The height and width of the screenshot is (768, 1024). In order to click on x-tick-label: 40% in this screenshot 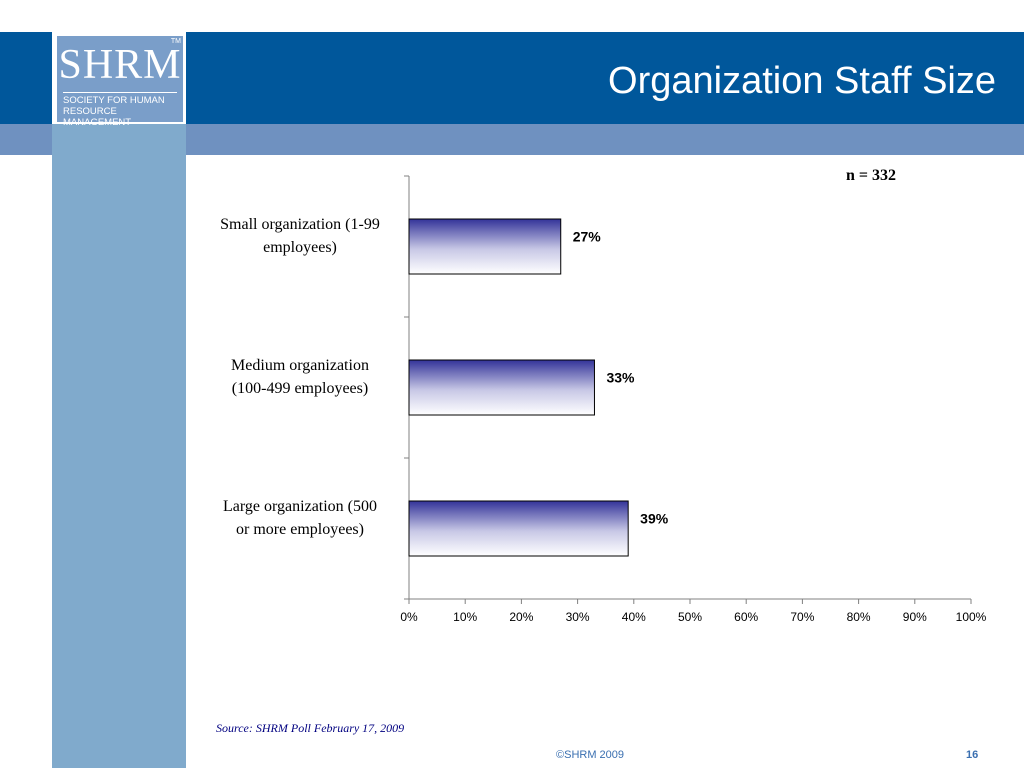, I will do `click(634, 617)`.